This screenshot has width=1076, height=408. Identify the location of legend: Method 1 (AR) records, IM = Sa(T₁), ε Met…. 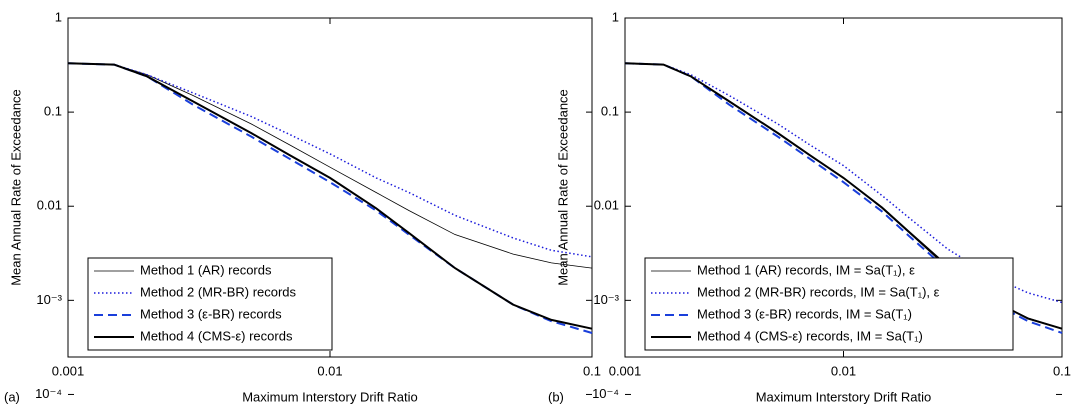
(829, 304).